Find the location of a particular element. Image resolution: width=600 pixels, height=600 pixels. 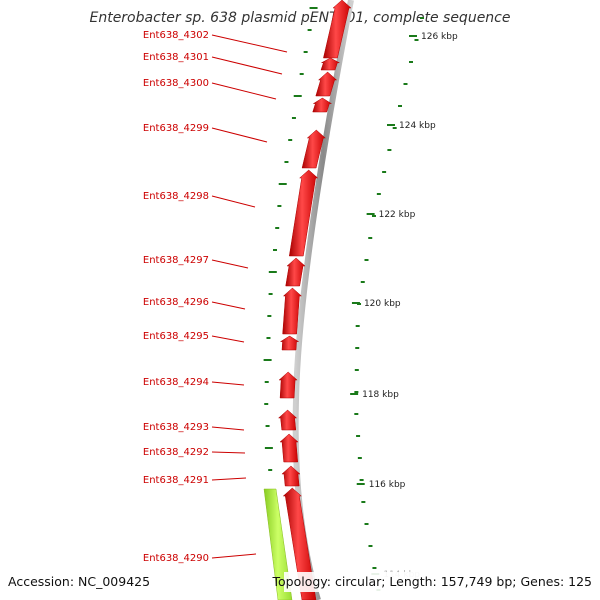

footer-bg-right is located at coordinates (442, 582).